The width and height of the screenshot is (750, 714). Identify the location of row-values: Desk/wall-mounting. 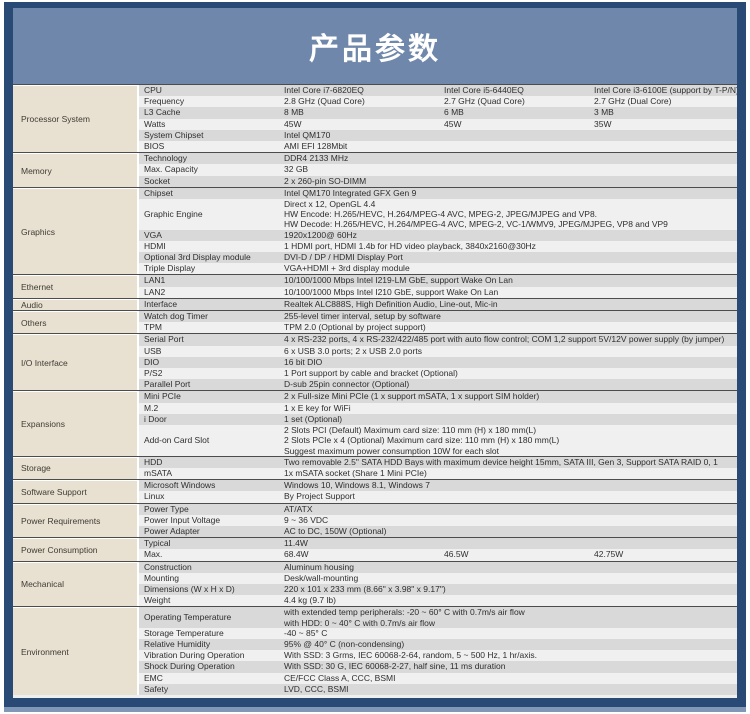
(510, 578).